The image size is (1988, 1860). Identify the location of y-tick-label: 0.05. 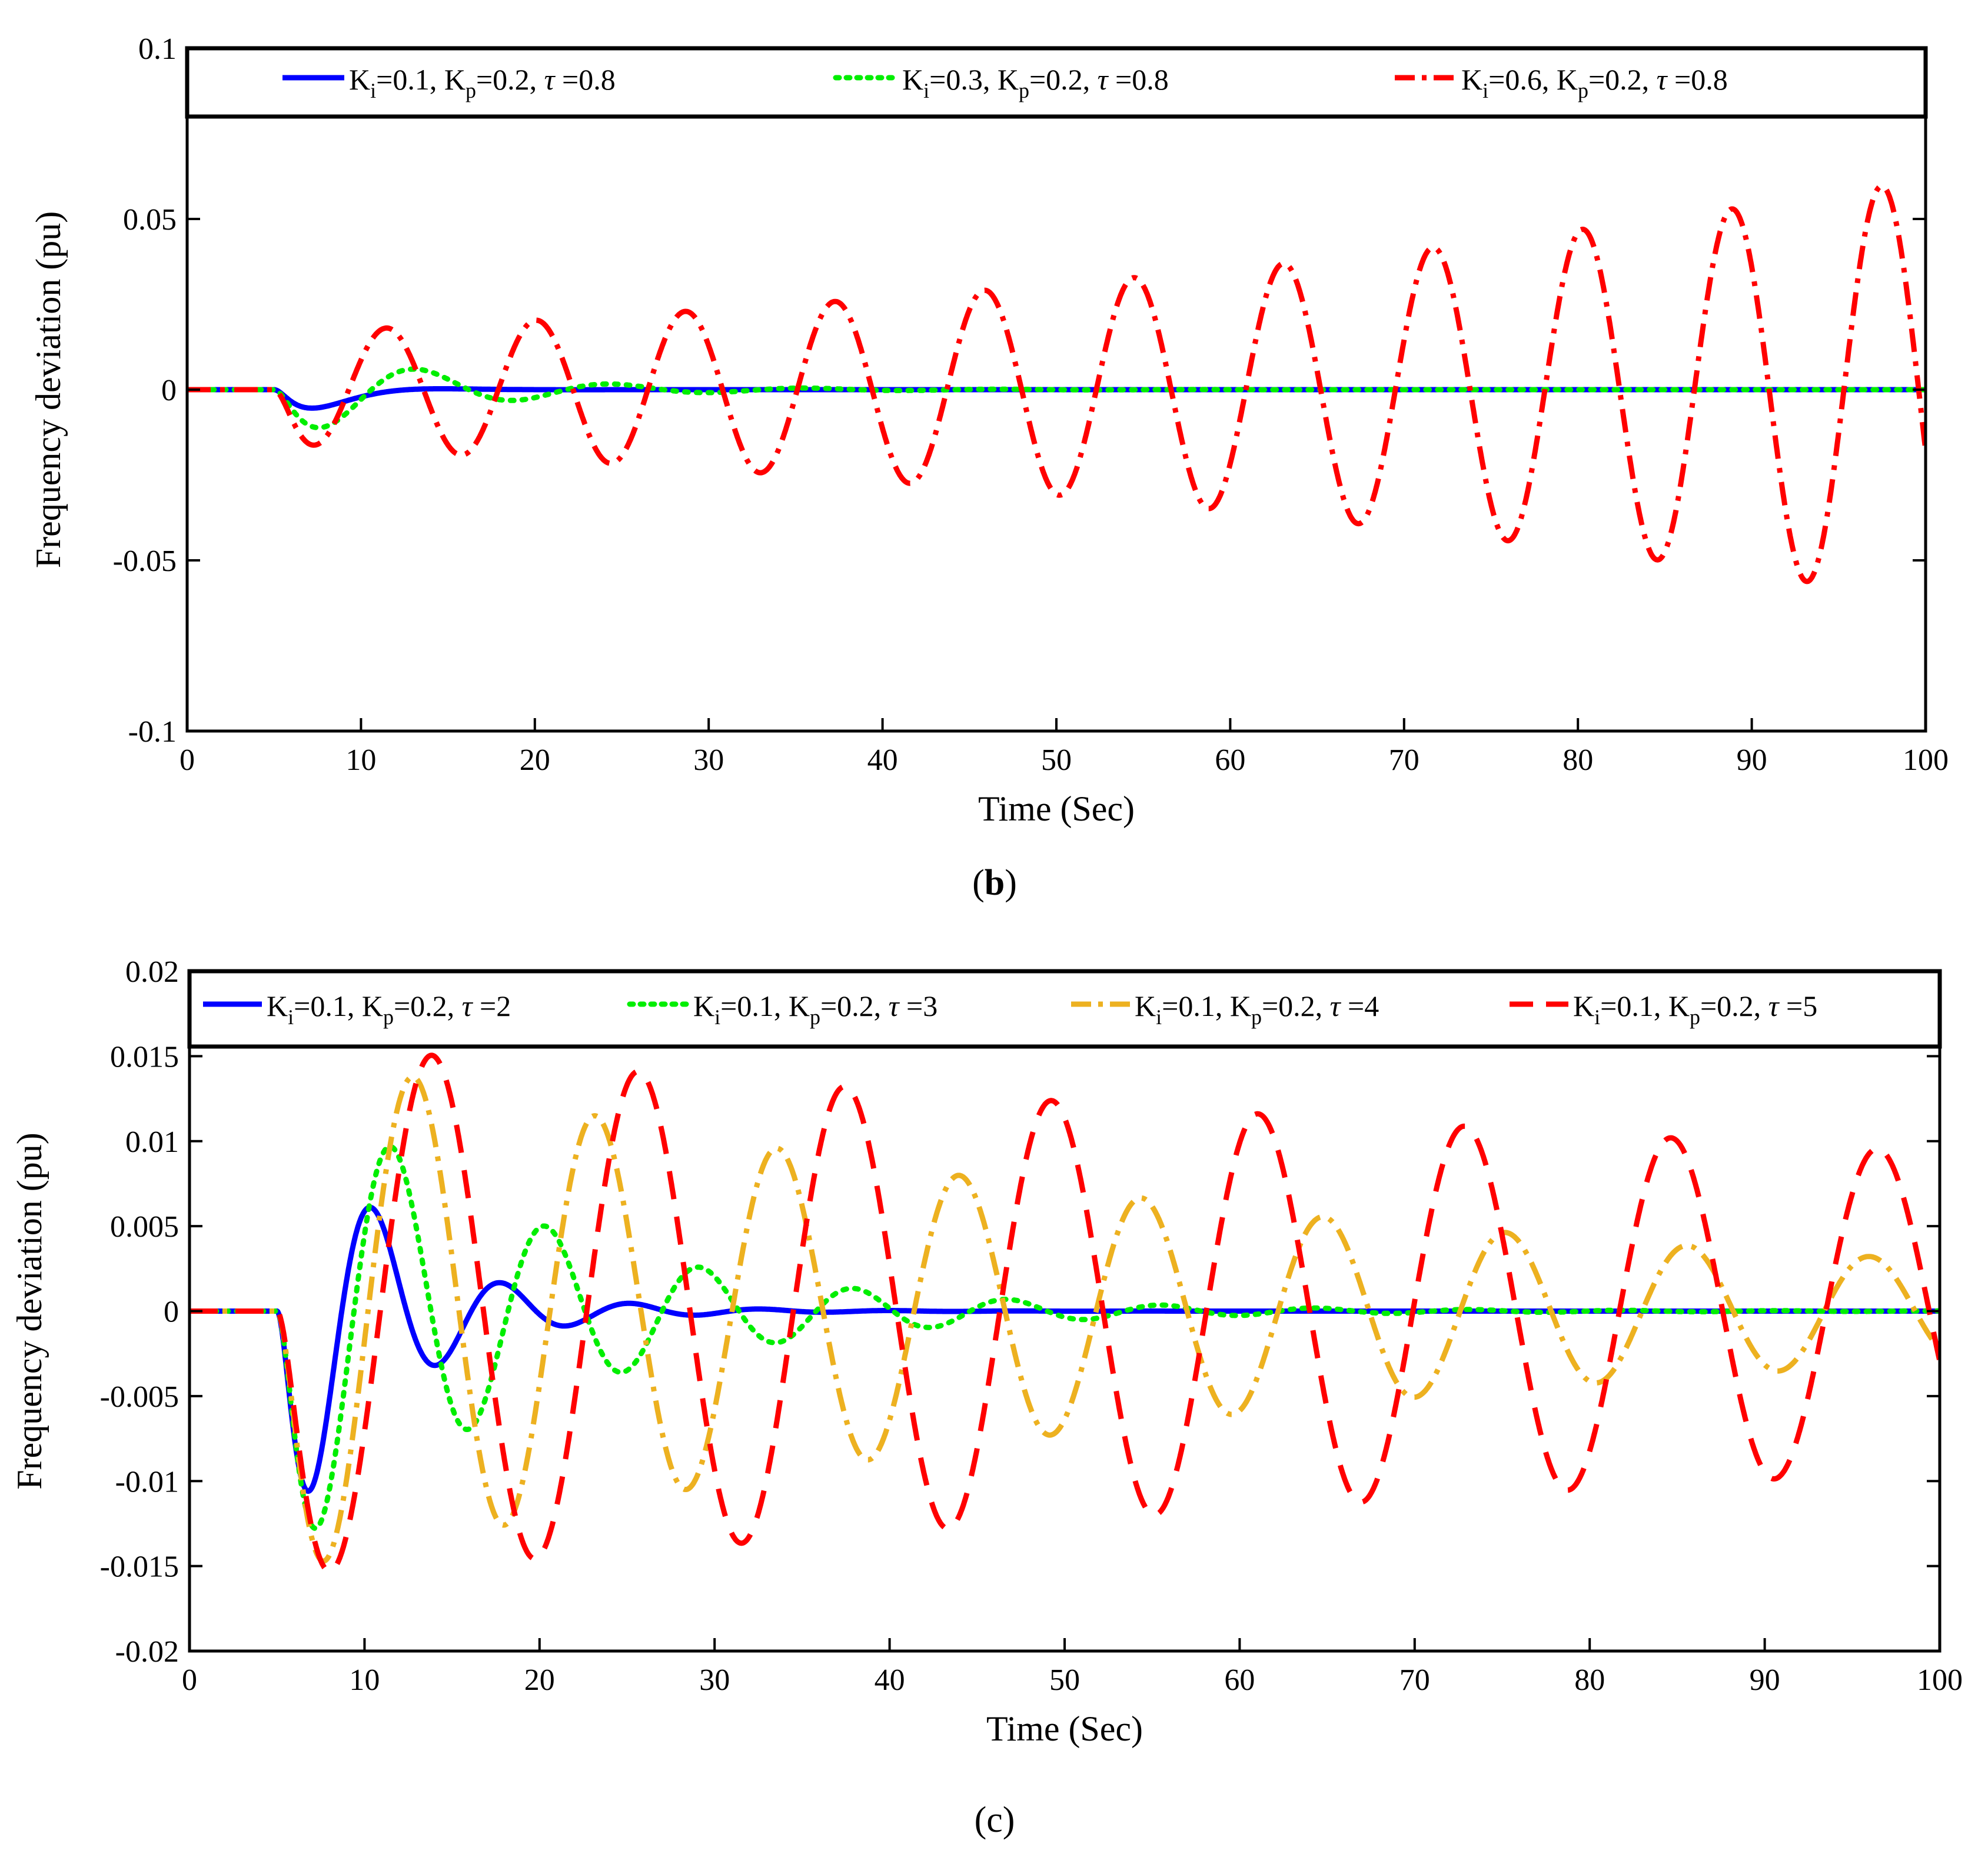
(150, 220).